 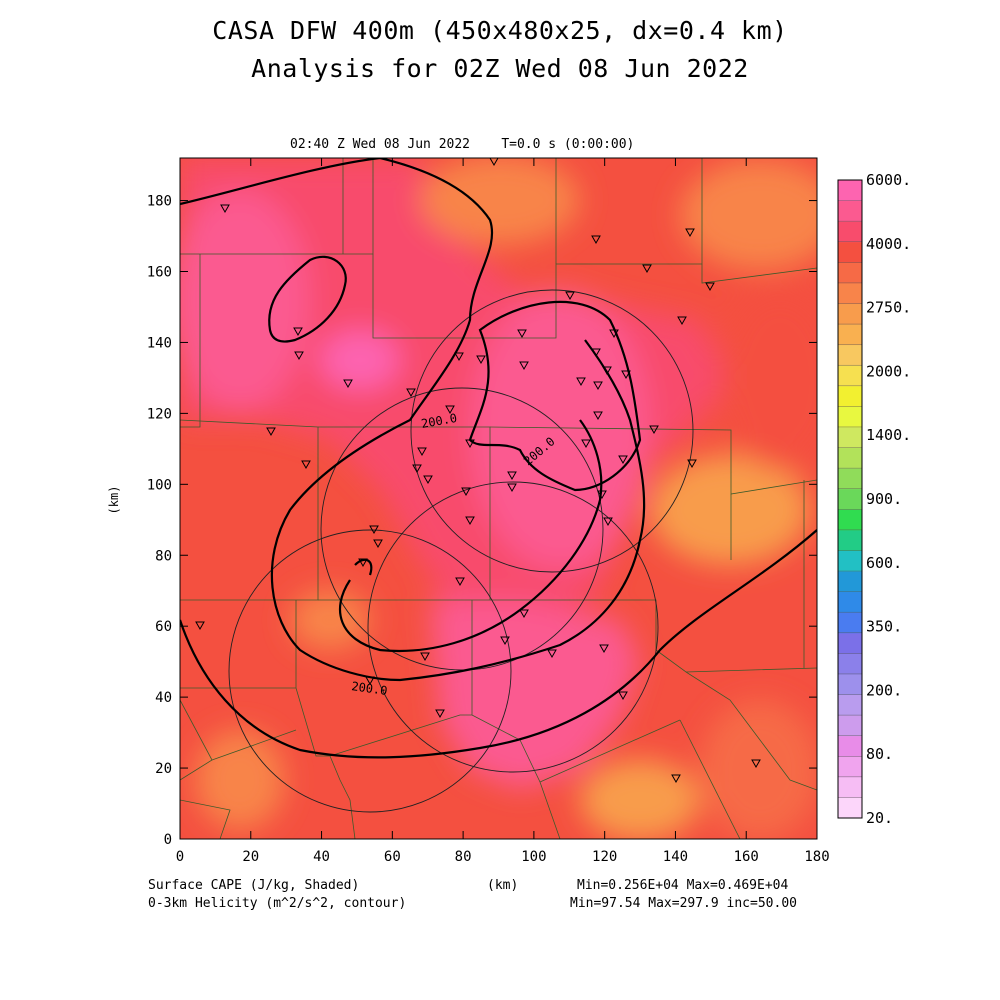 I want to click on cape-region-red-east, so click(x=768, y=380).